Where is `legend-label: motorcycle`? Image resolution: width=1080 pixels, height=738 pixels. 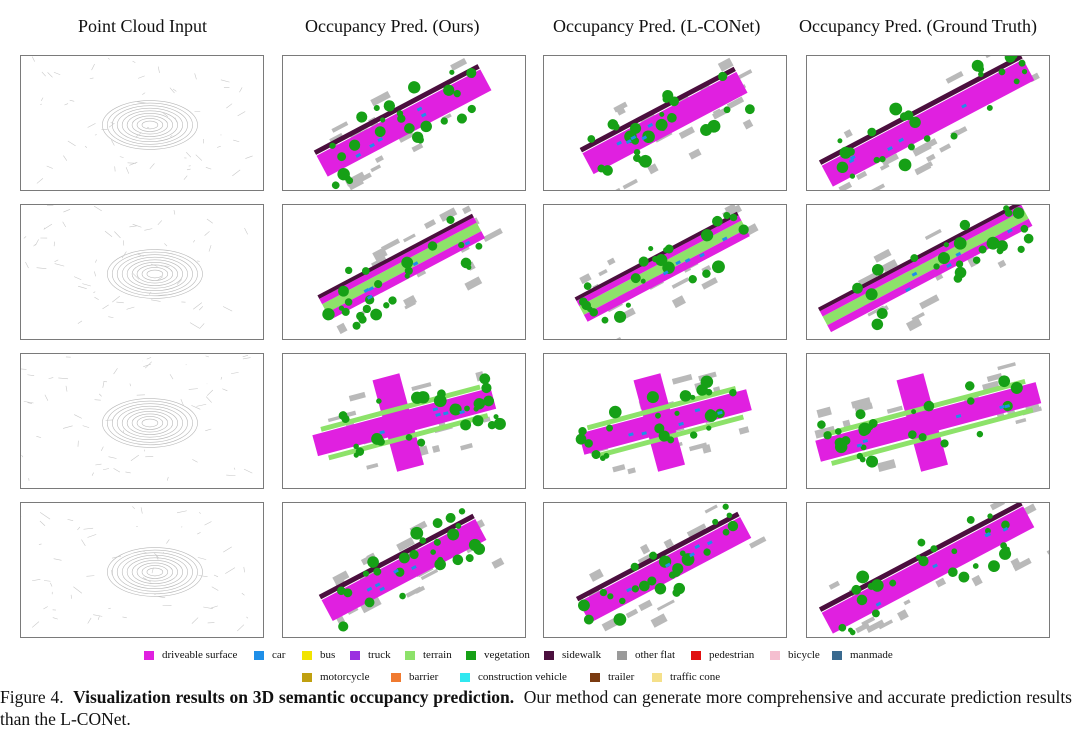 legend-label: motorcycle is located at coordinates (345, 677).